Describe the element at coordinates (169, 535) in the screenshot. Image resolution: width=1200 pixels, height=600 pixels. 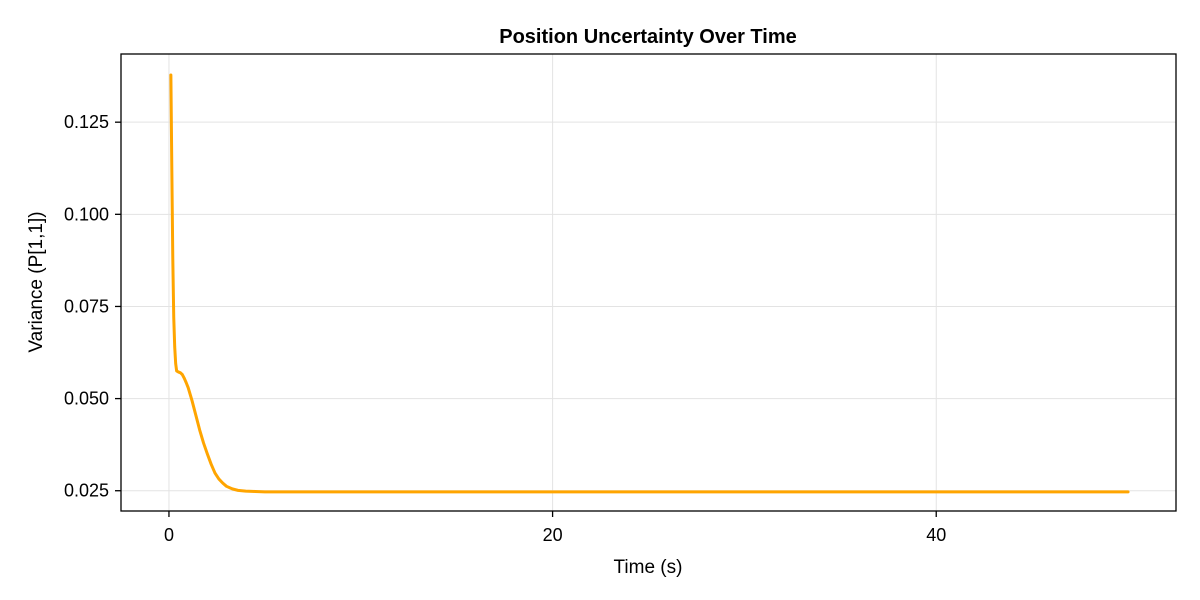
I see `x-tick-label: 0` at that location.